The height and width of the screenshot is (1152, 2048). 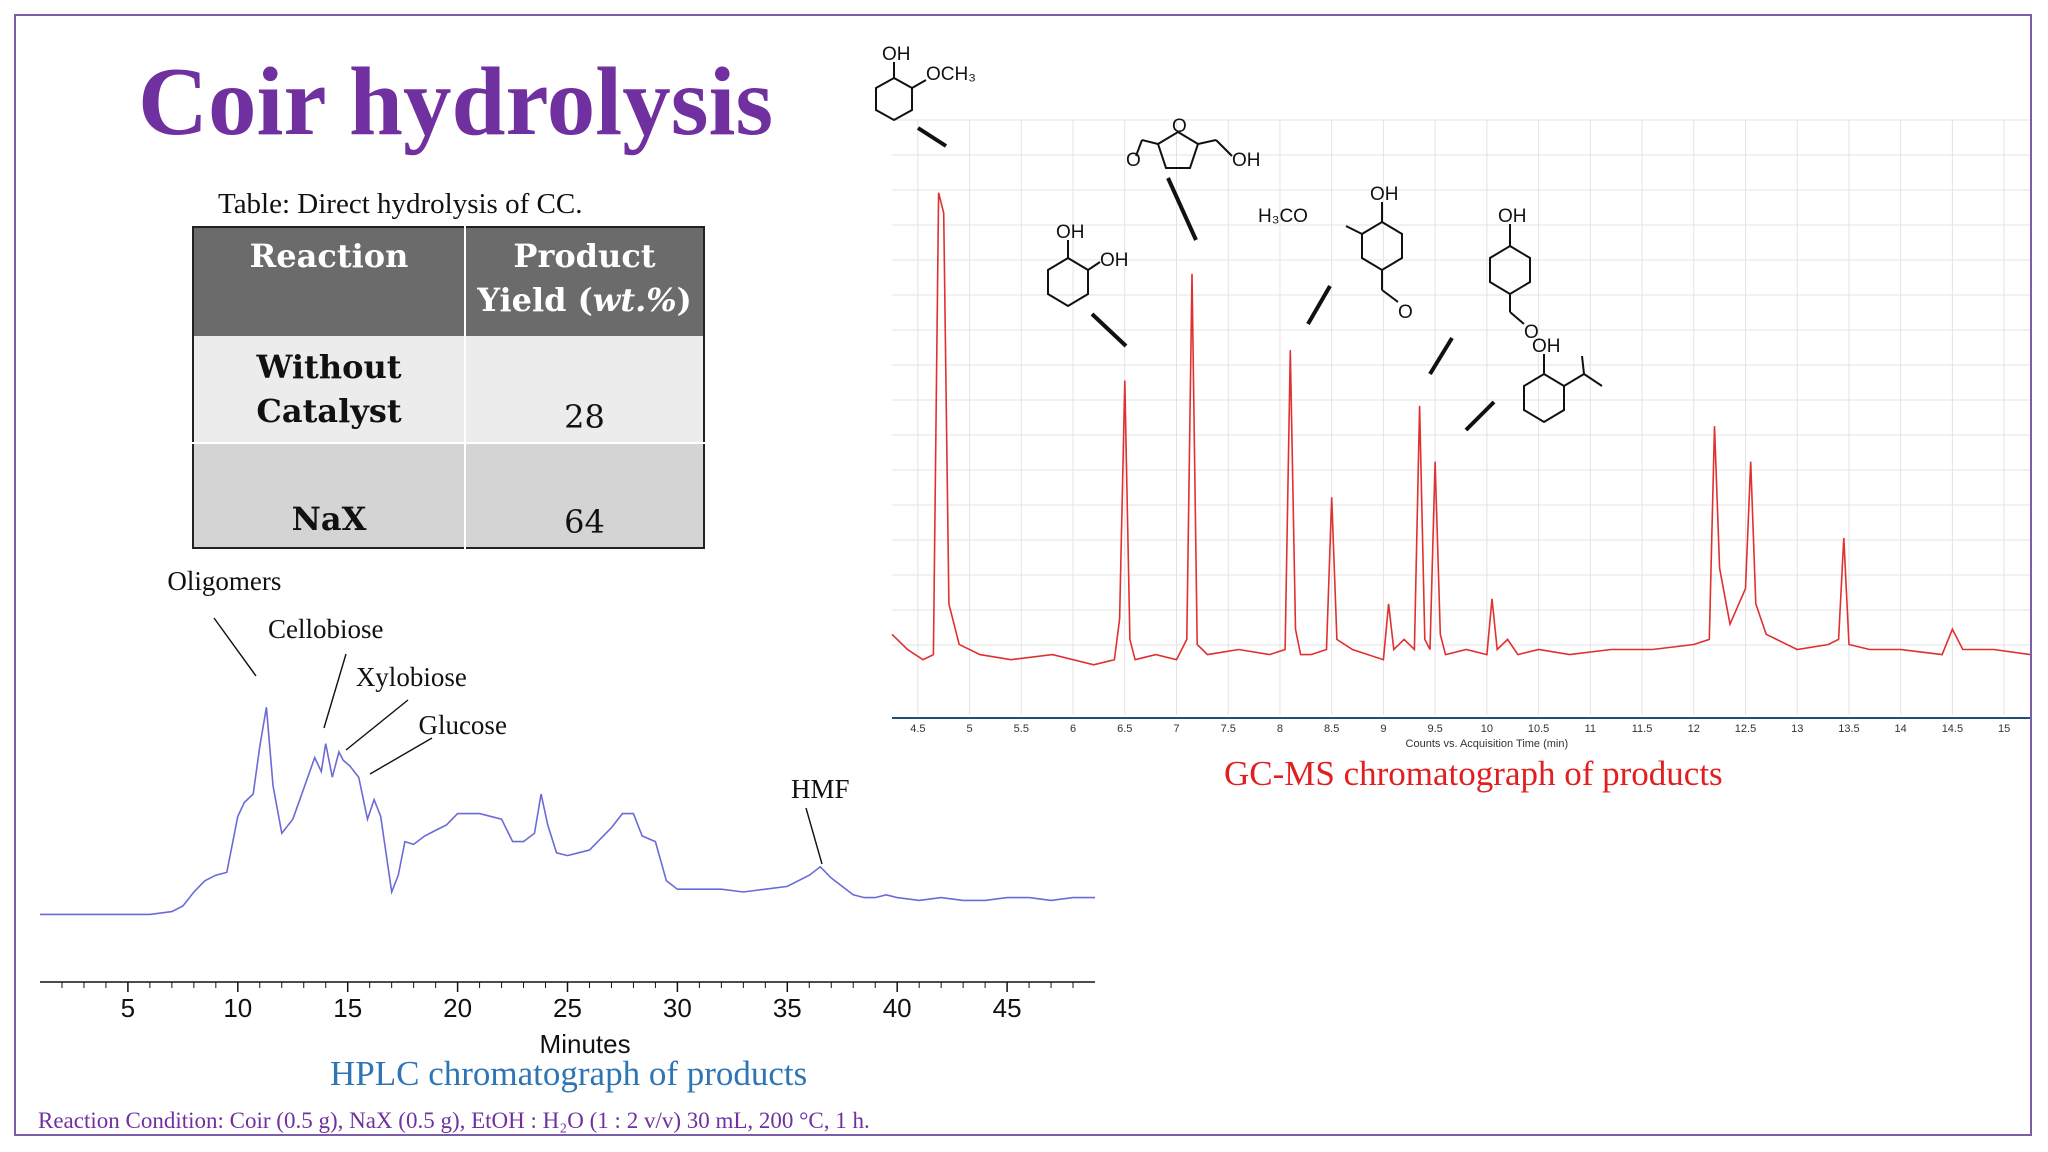 I want to click on header-reaction: Reaction, so click(x=329, y=281).